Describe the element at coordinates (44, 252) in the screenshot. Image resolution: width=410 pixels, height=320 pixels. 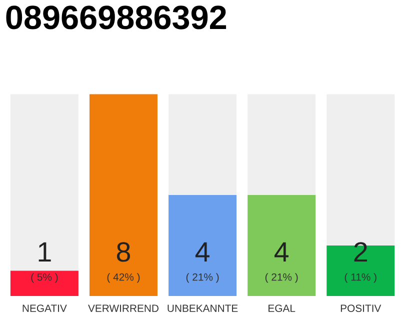
I see `data-label: 1` at that location.